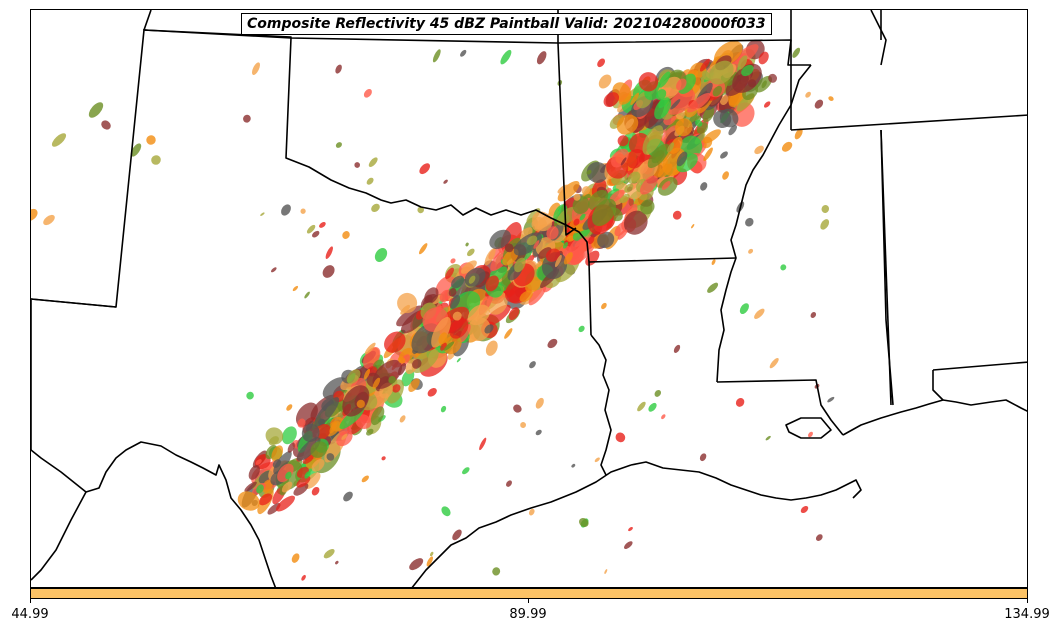 This screenshot has height=633, width=1062. What do you see at coordinates (934, 417) in the screenshot?
I see `coastline-ms-al` at bounding box center [934, 417].